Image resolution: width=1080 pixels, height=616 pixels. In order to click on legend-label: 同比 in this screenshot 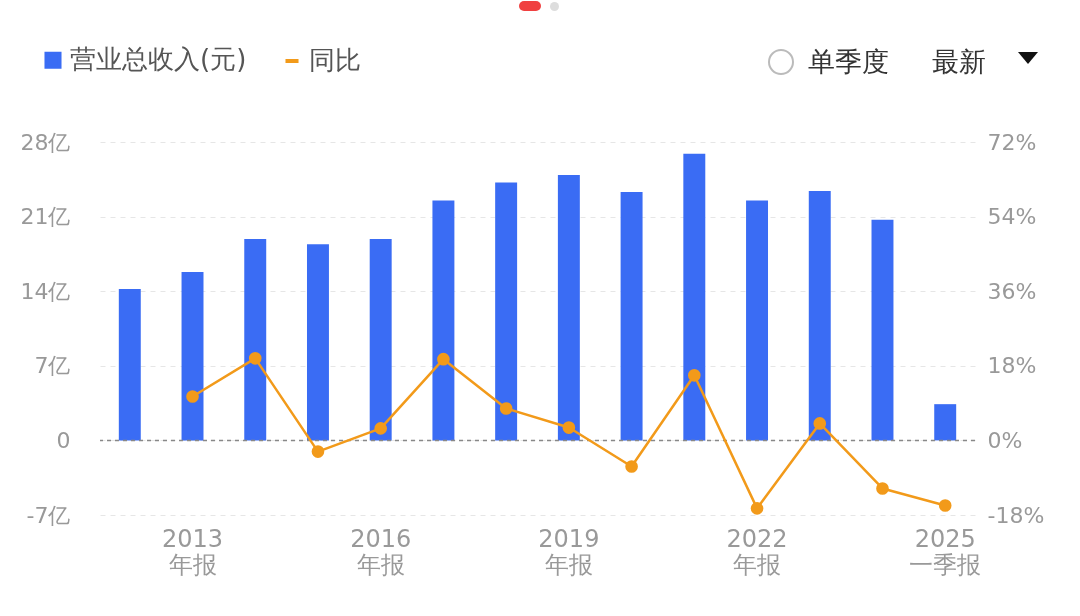, I will do `click(335, 60)`.